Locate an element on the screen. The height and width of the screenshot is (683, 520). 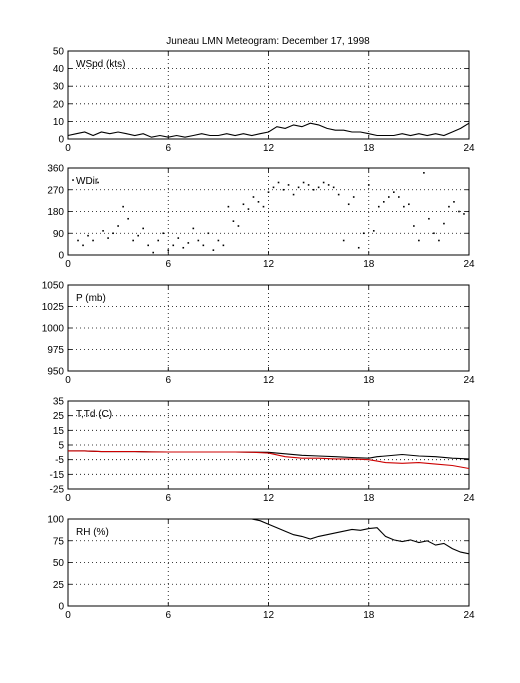
y-tick-label: 1050 is located at coordinates (53, 286).